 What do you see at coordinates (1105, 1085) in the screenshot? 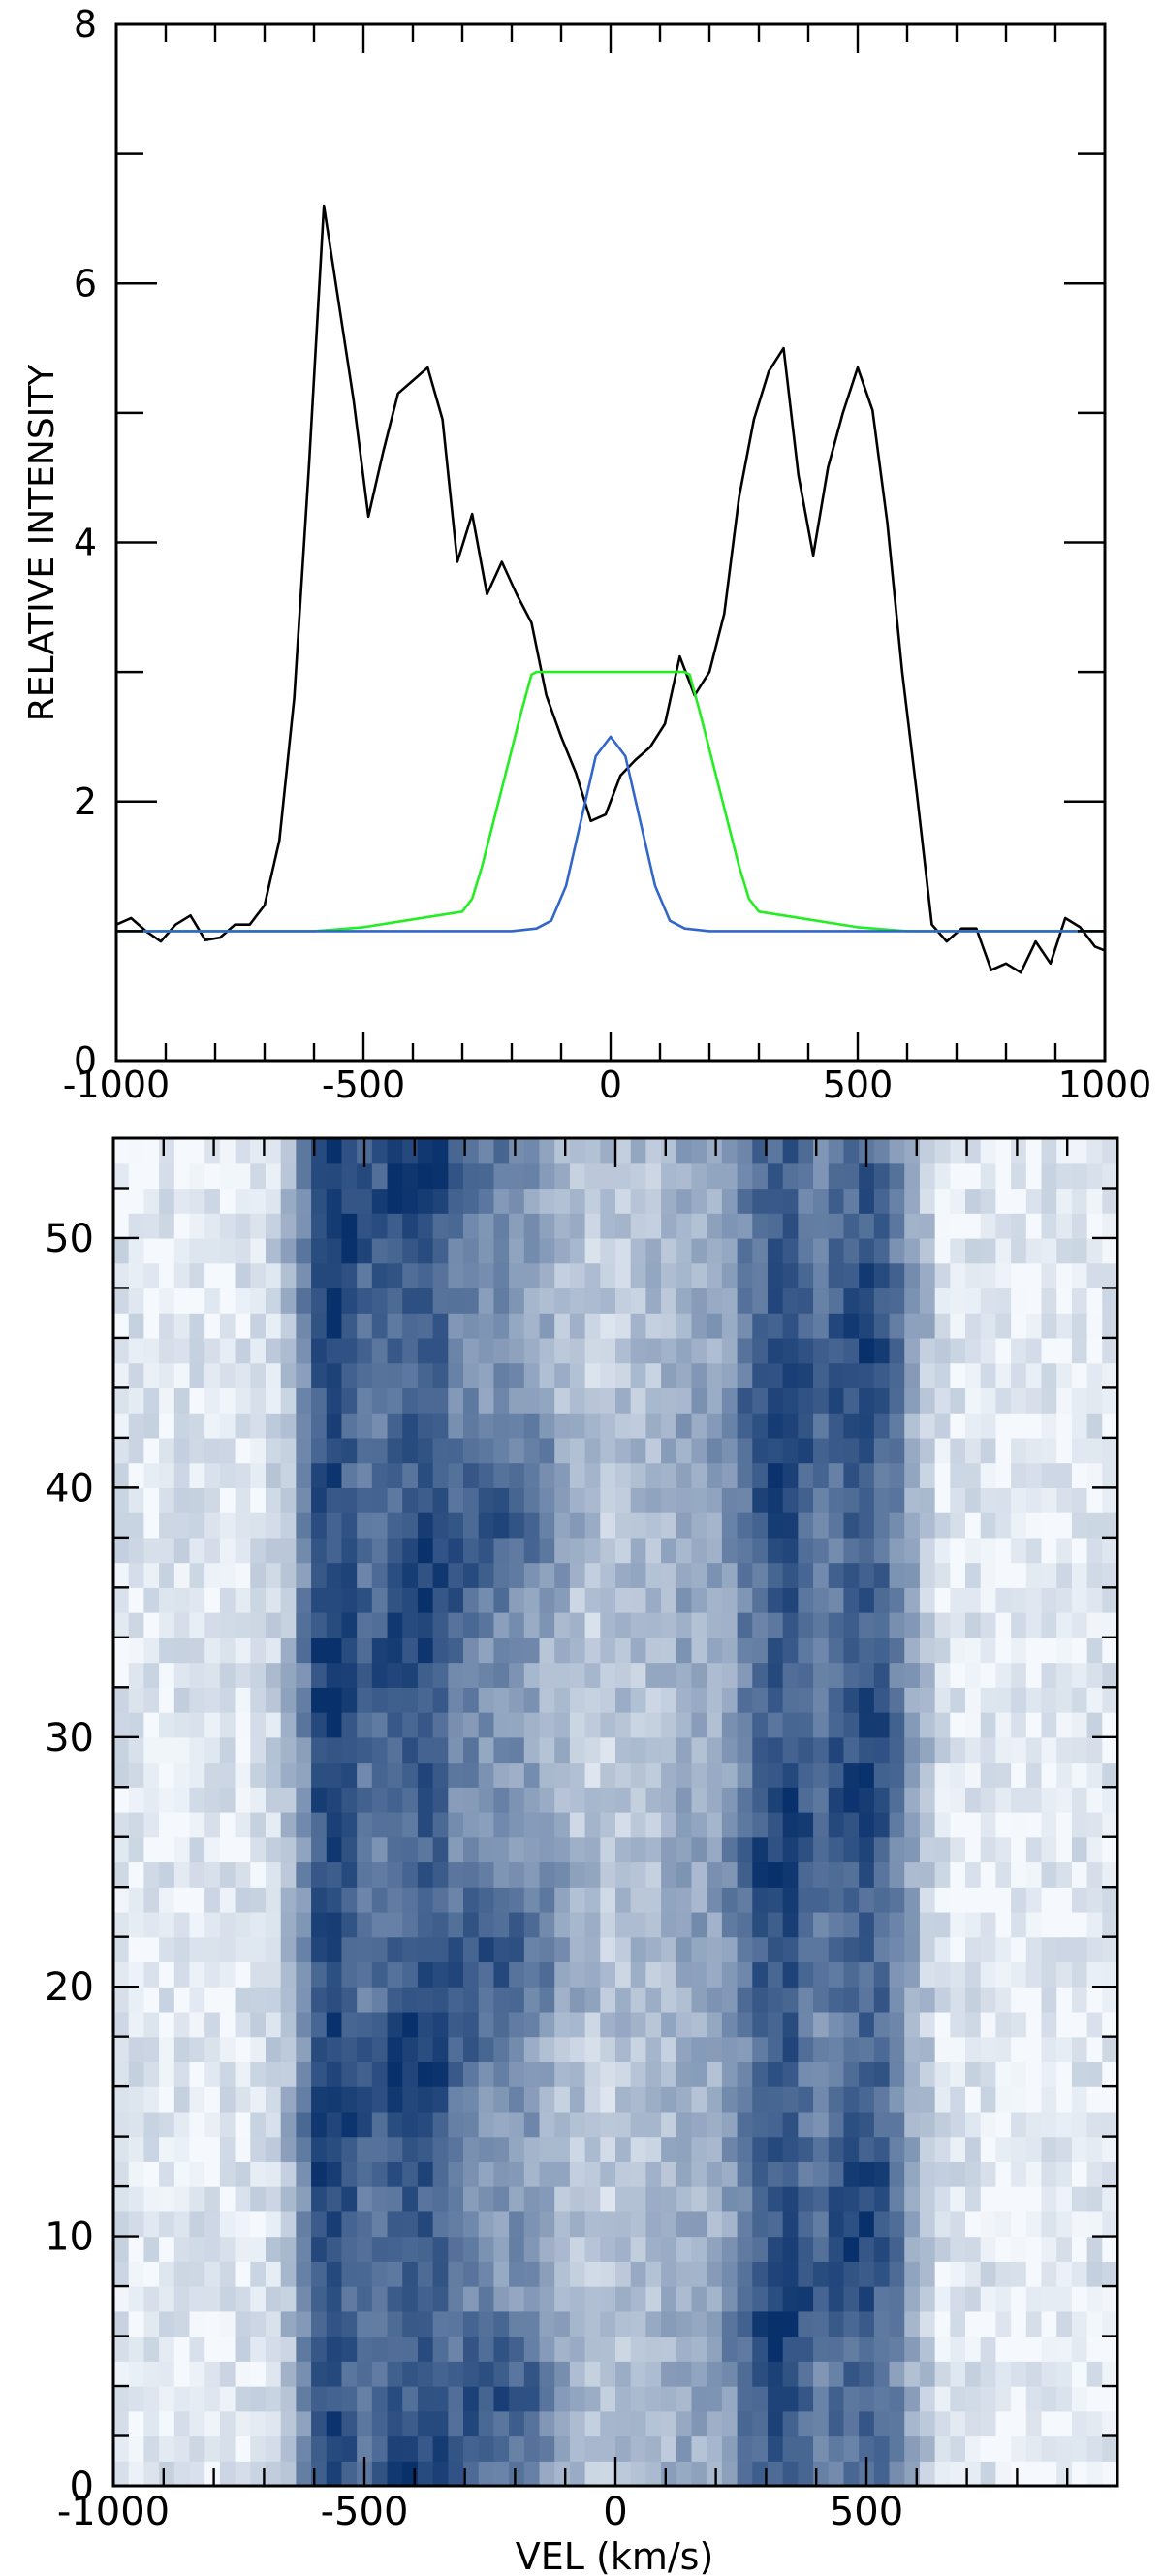
I see `x-tick-label: 1000` at bounding box center [1105, 1085].